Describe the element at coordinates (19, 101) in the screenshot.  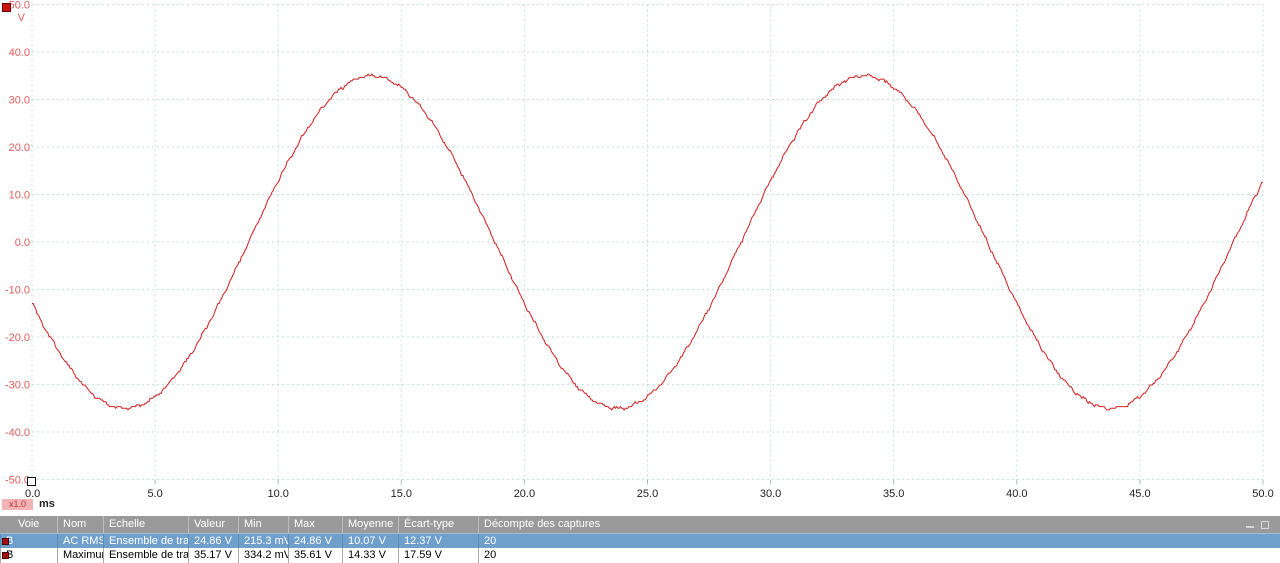
I see `y-axis-tick-label: 30.0` at that location.